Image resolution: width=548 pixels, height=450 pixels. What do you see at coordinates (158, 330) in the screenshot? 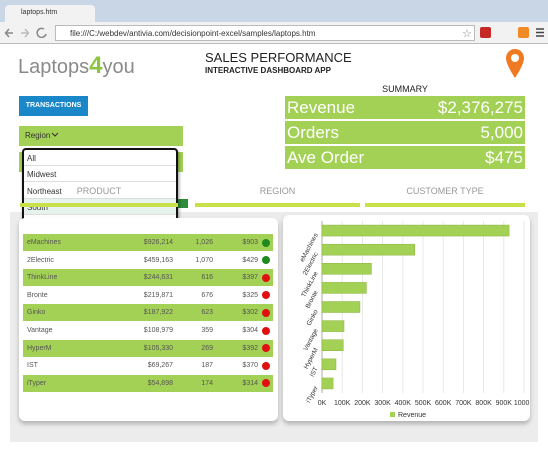
I see `revenue-cell: $108,979` at bounding box center [158, 330].